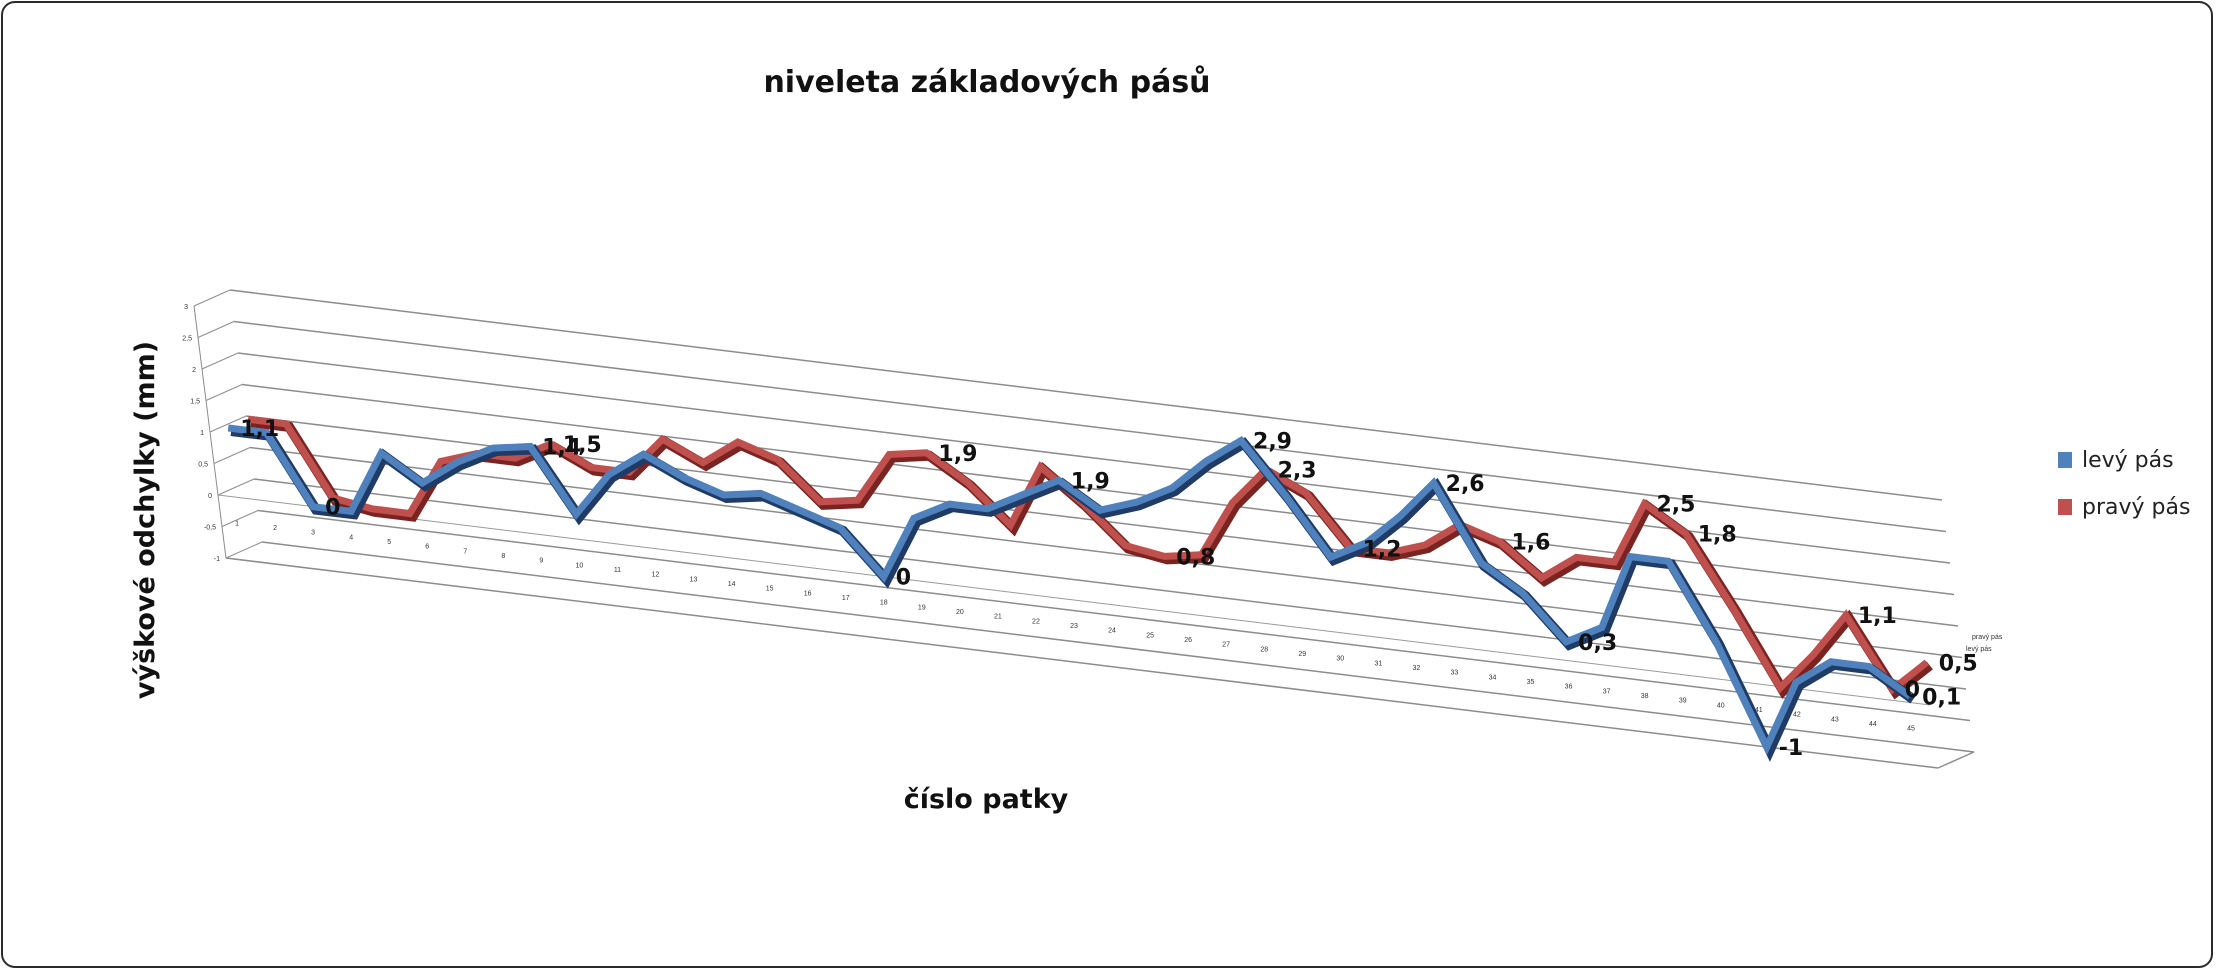  What do you see at coordinates (582, 445) in the screenshot?
I see `data-label: 1,5` at bounding box center [582, 445].